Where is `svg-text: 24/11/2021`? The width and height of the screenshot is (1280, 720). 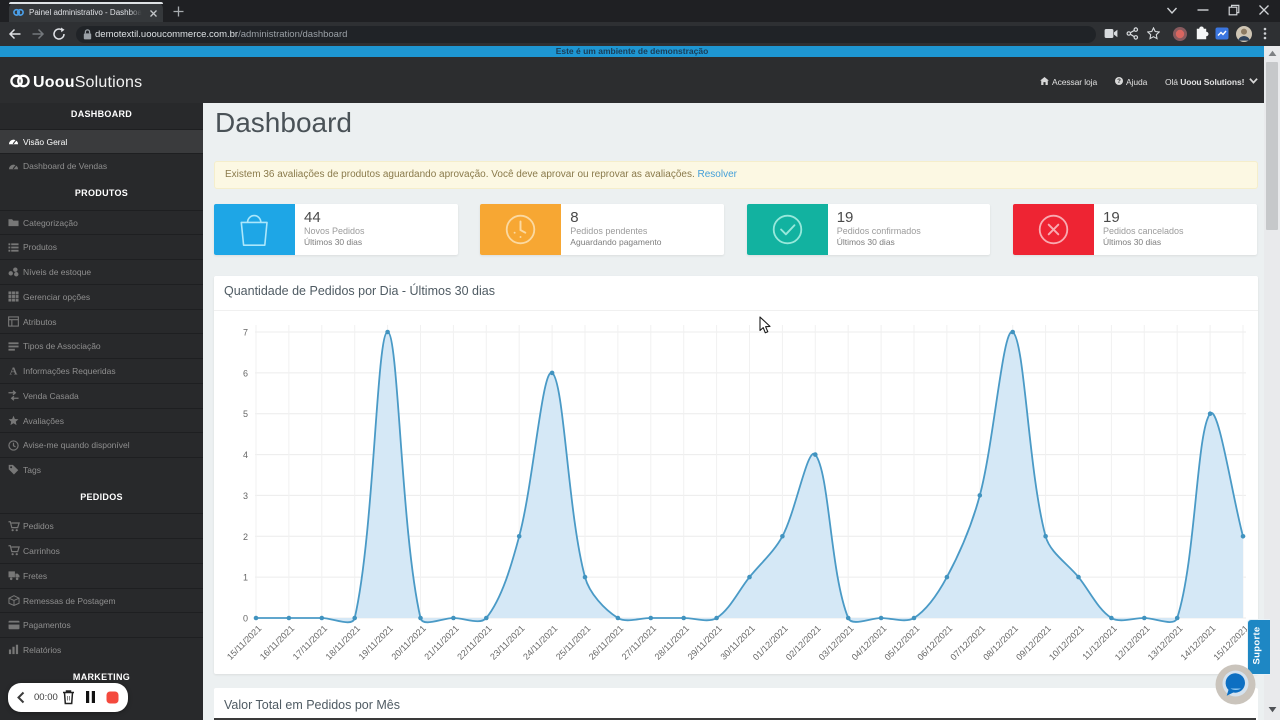 svg-text: 24/11/2021 is located at coordinates (540, 642).